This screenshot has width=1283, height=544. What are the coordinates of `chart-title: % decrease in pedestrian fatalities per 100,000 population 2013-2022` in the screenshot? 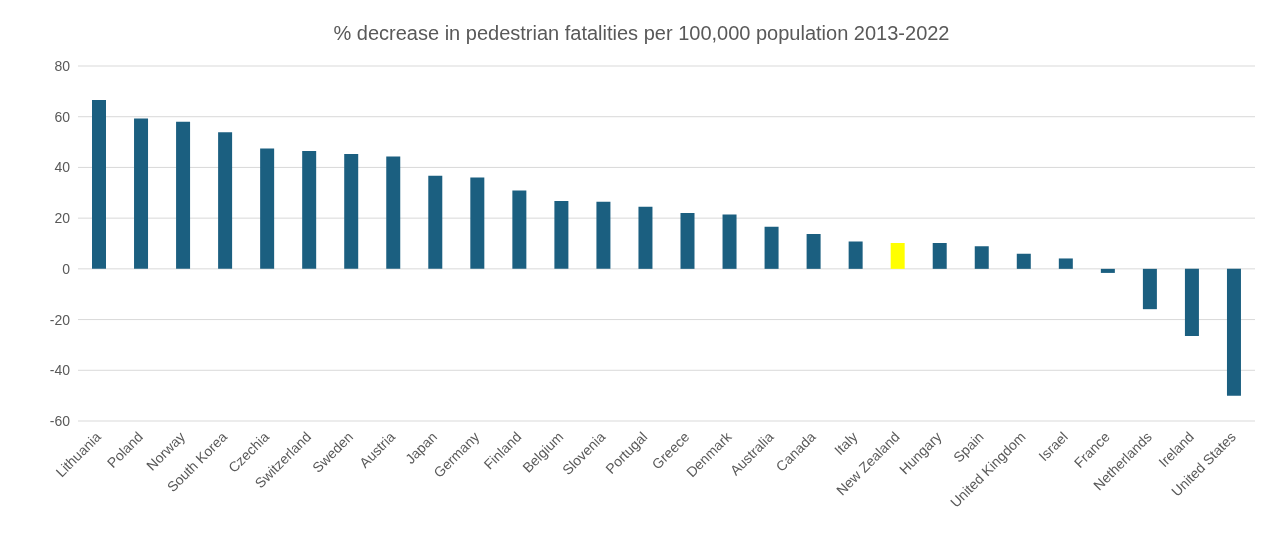 It's located at (641, 33).